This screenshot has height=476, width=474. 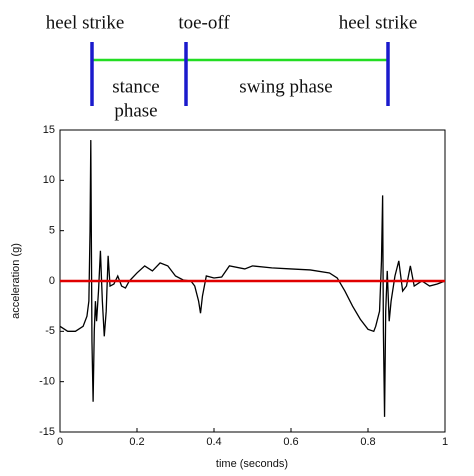 What do you see at coordinates (367, 442) in the screenshot?
I see `x-tick-label: 0.8` at bounding box center [367, 442].